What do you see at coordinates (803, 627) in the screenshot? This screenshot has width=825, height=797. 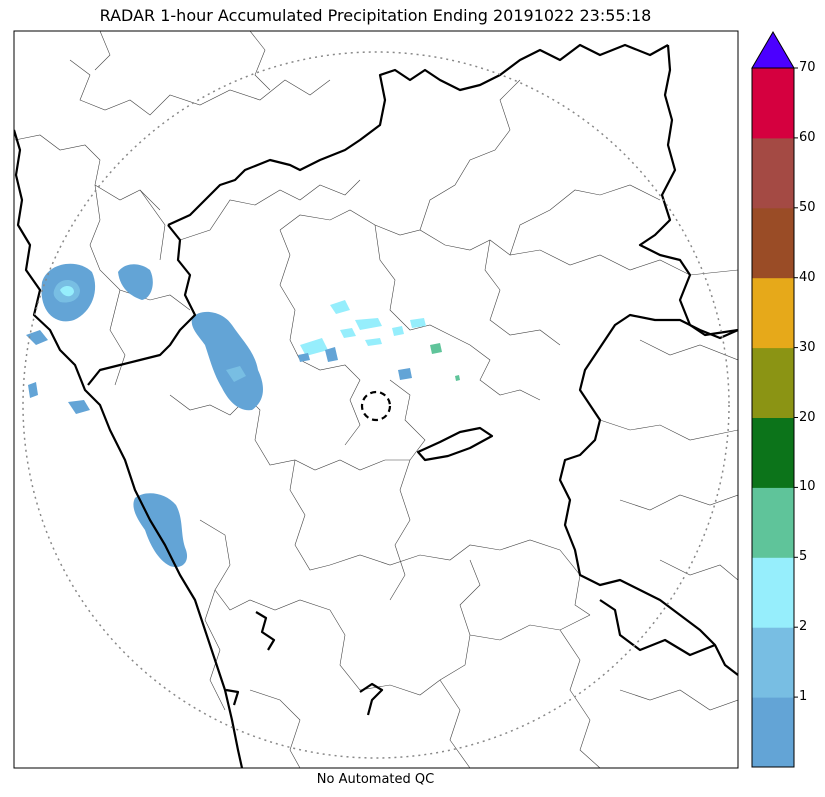 I see `colorbar-tick-label: 2` at bounding box center [803, 627].